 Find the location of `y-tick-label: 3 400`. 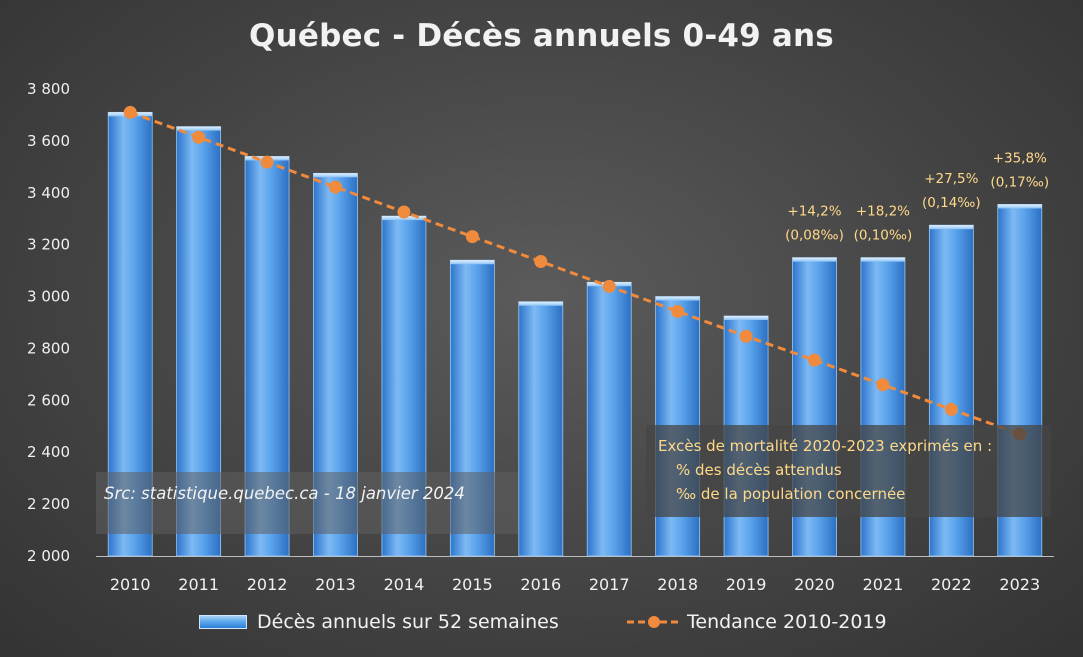

y-tick-label: 3 400 is located at coordinates (48, 193).